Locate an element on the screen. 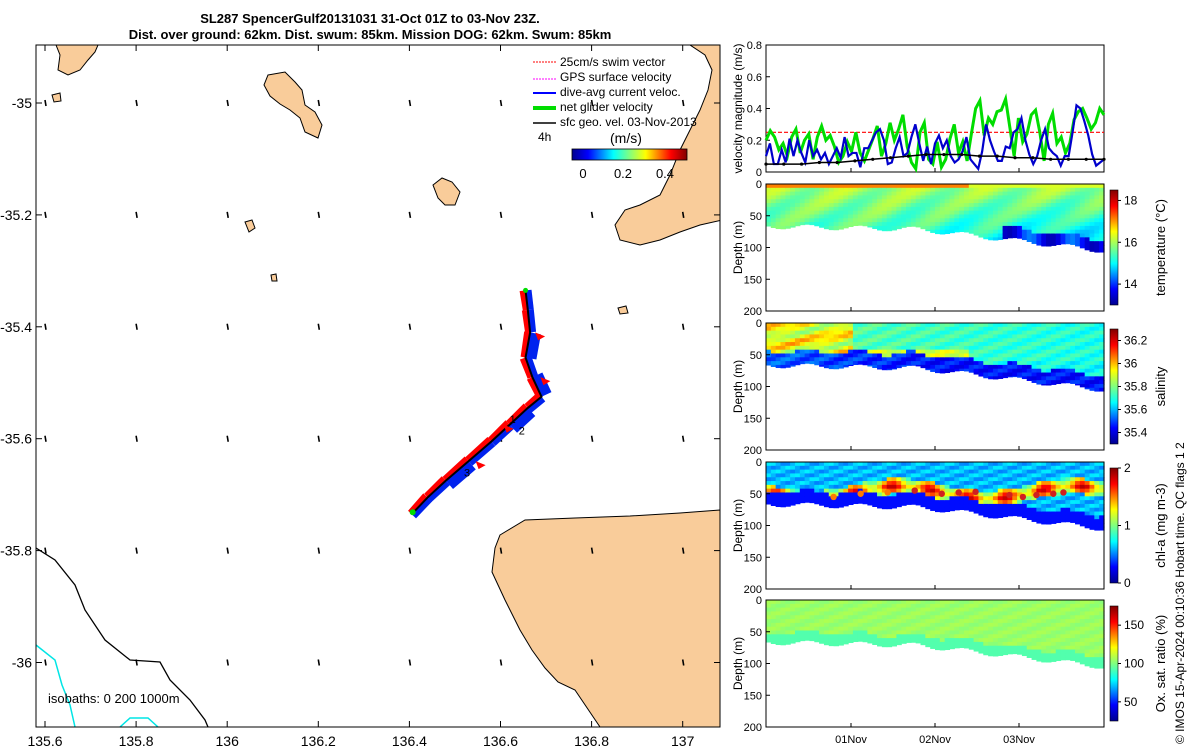 Image resolution: width=1200 pixels, height=750 pixels. sfc-vector is located at coordinates (501, 326).